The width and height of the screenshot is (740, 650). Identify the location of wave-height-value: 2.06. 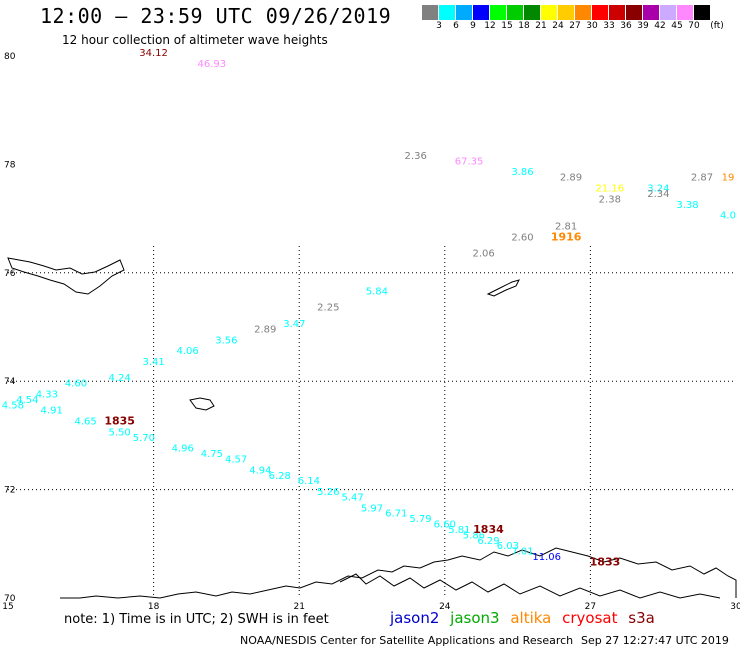
(483, 254).